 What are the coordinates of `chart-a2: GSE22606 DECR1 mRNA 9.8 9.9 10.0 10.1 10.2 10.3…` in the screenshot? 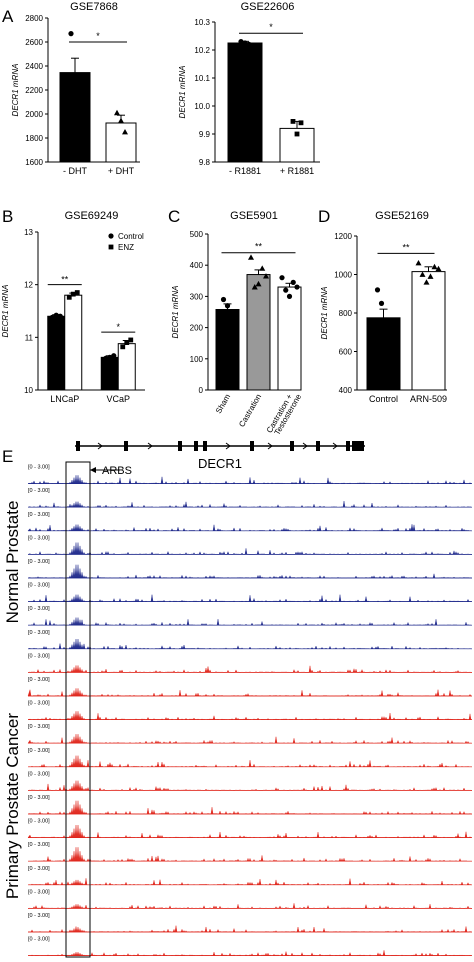 It's located at (249, 88).